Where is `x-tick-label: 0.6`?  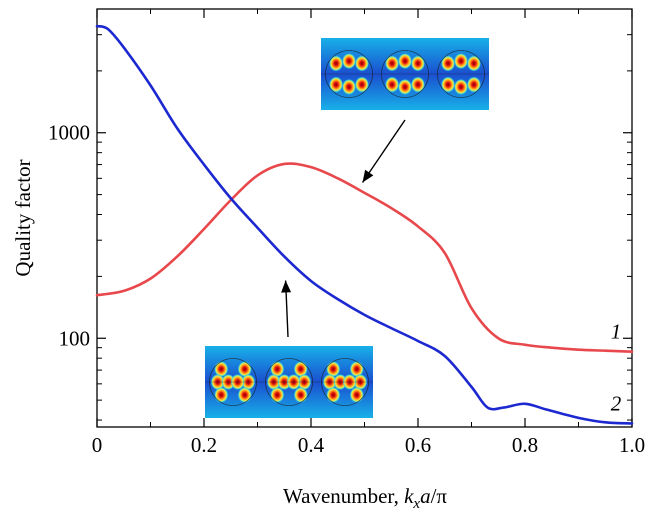 x-tick-label: 0.6 is located at coordinates (418, 445).